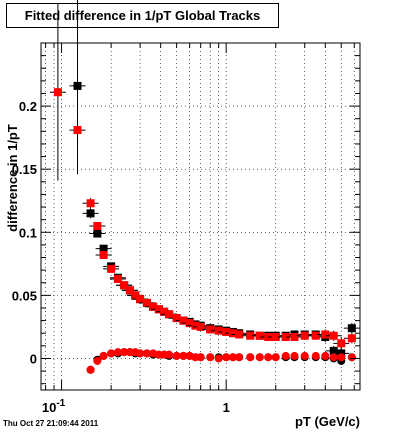 The height and width of the screenshot is (433, 400). I want to click on x-axis-label: pT (GeV/c), so click(327, 421).